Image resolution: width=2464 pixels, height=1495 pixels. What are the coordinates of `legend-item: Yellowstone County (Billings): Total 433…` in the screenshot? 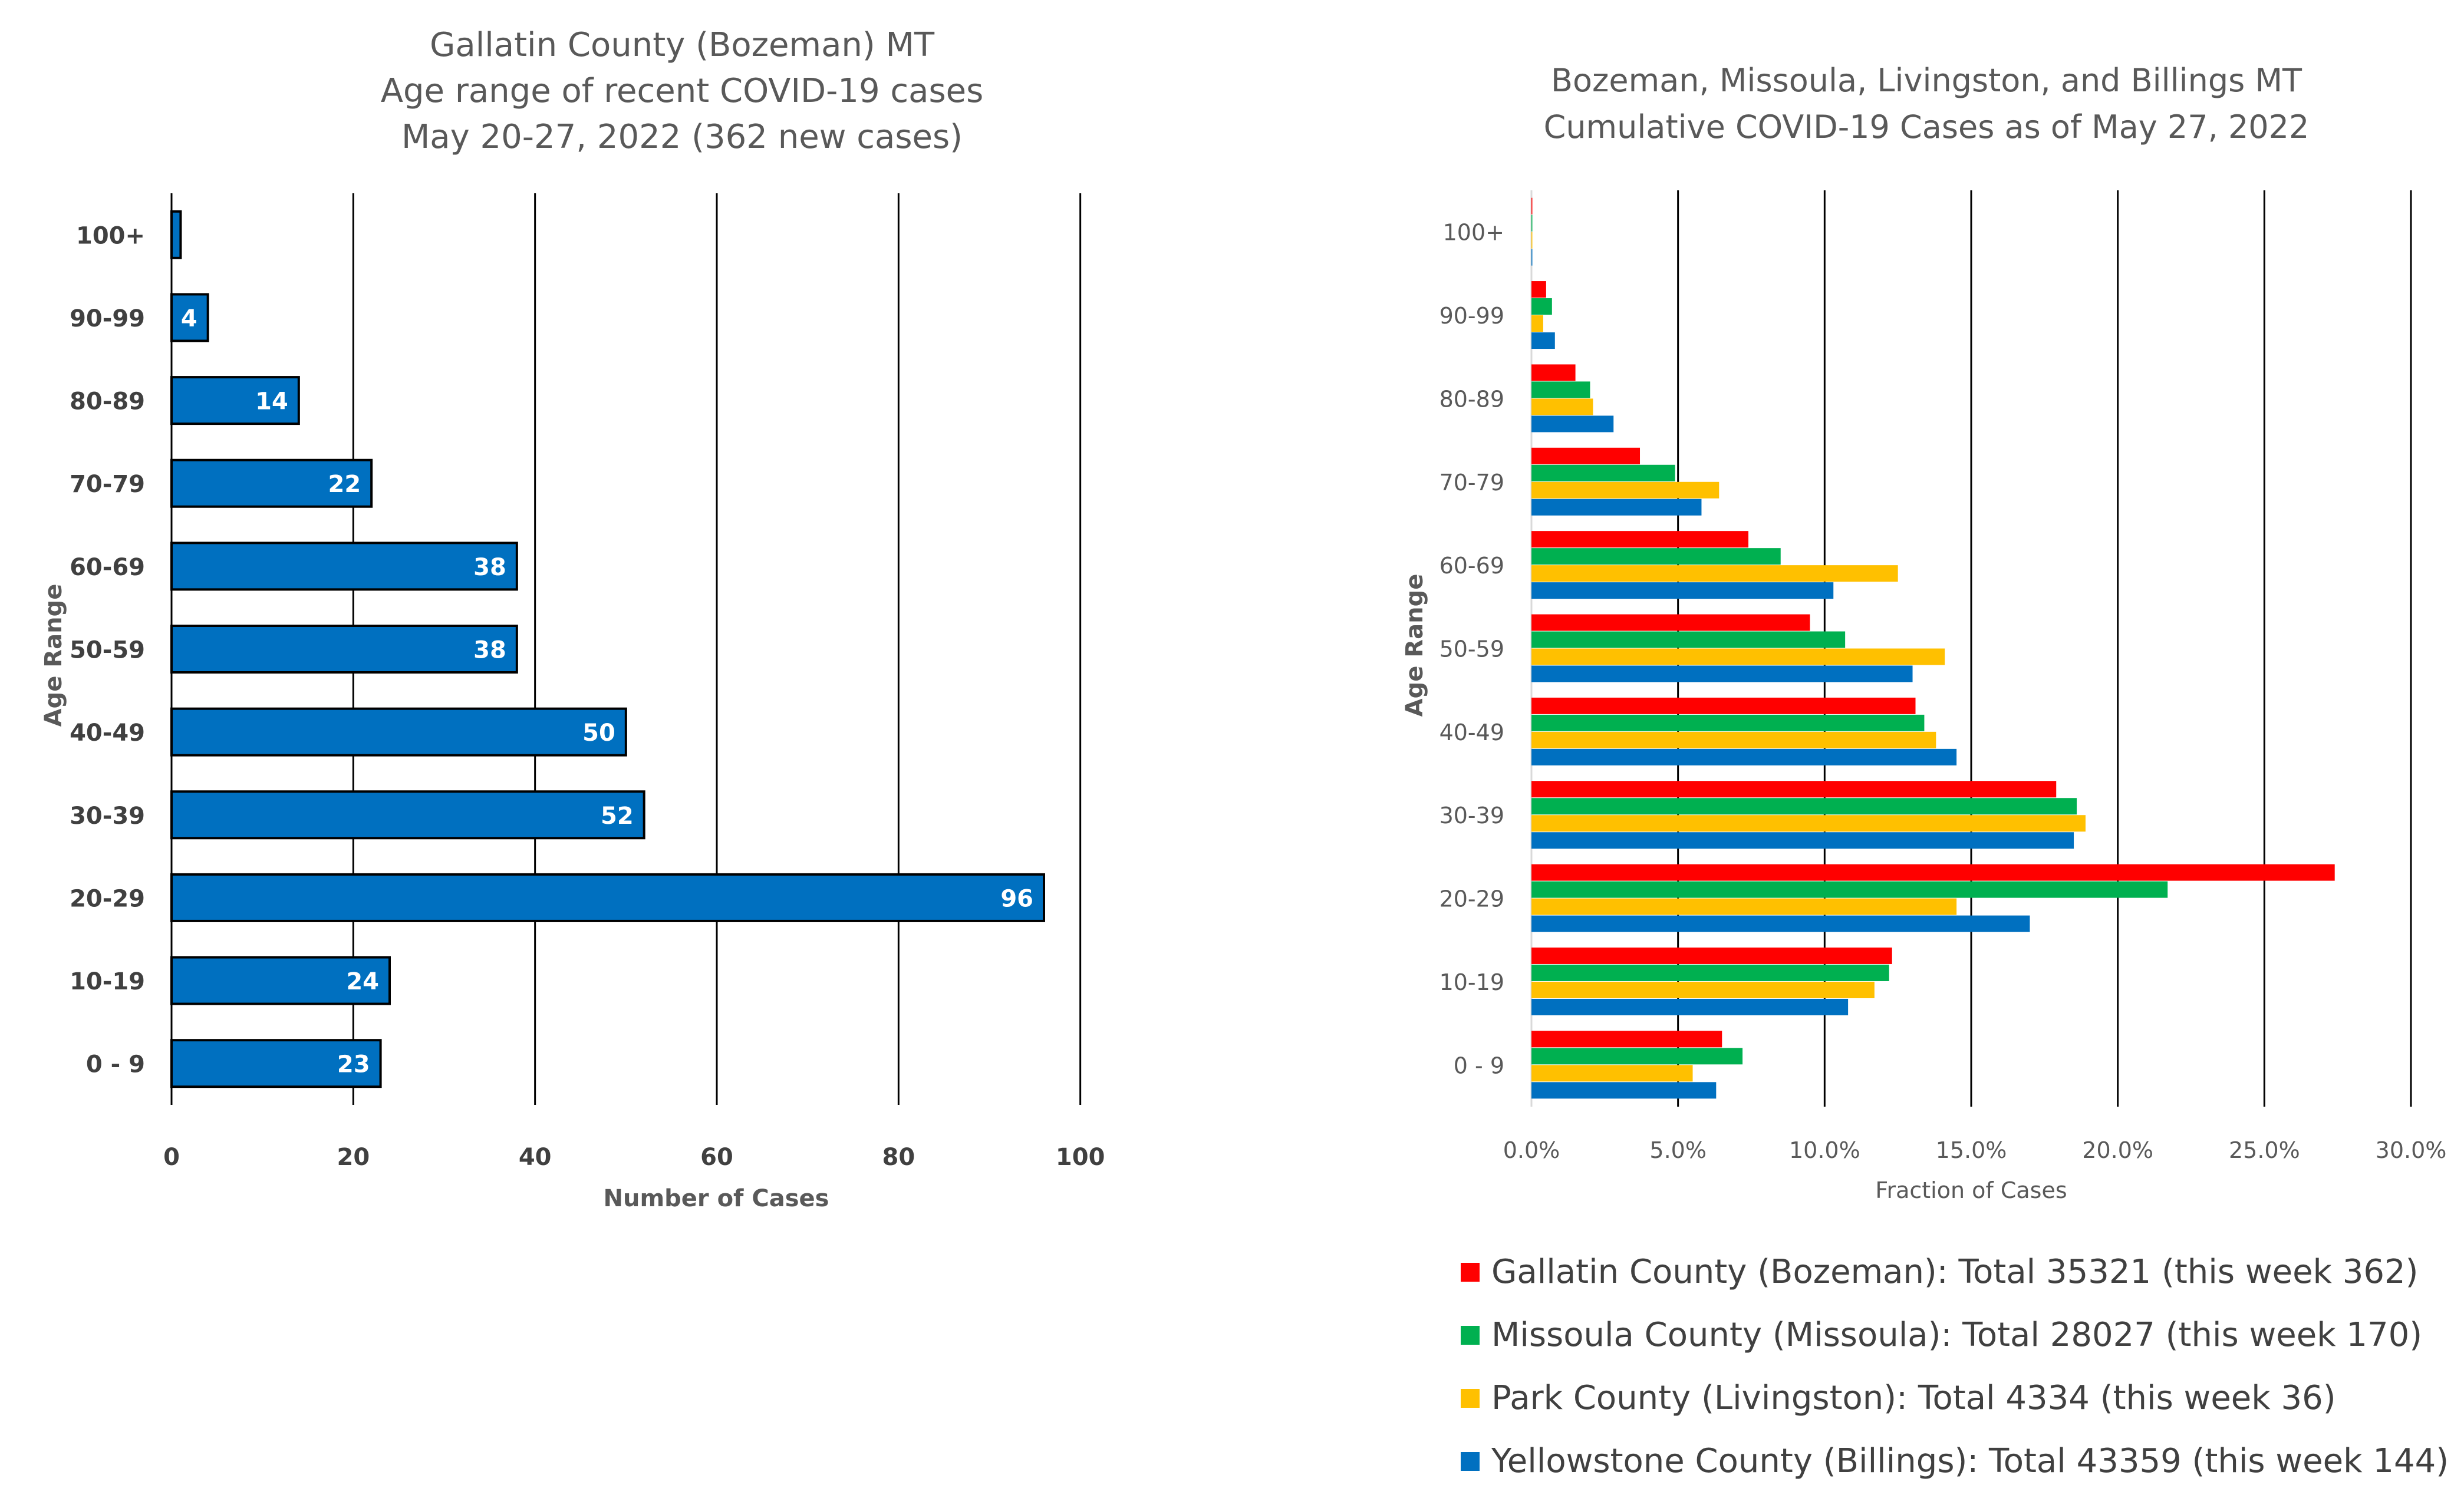 It's located at (1955, 1462).